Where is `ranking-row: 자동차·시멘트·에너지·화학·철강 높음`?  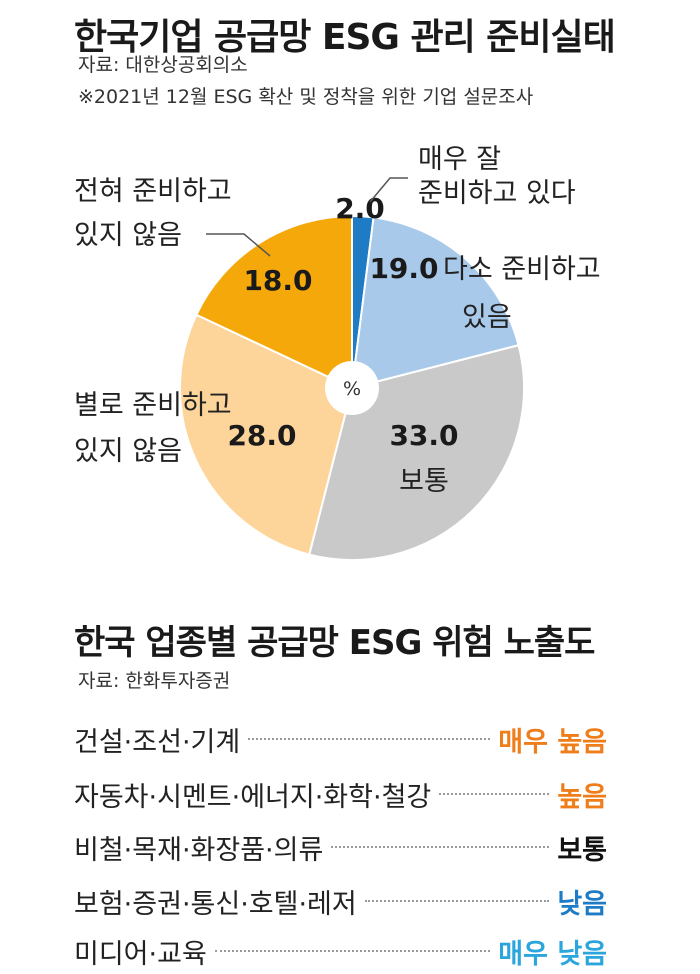
ranking-row: 자동차·시멘트·에너지·화학·철강 높음 is located at coordinates (340, 794).